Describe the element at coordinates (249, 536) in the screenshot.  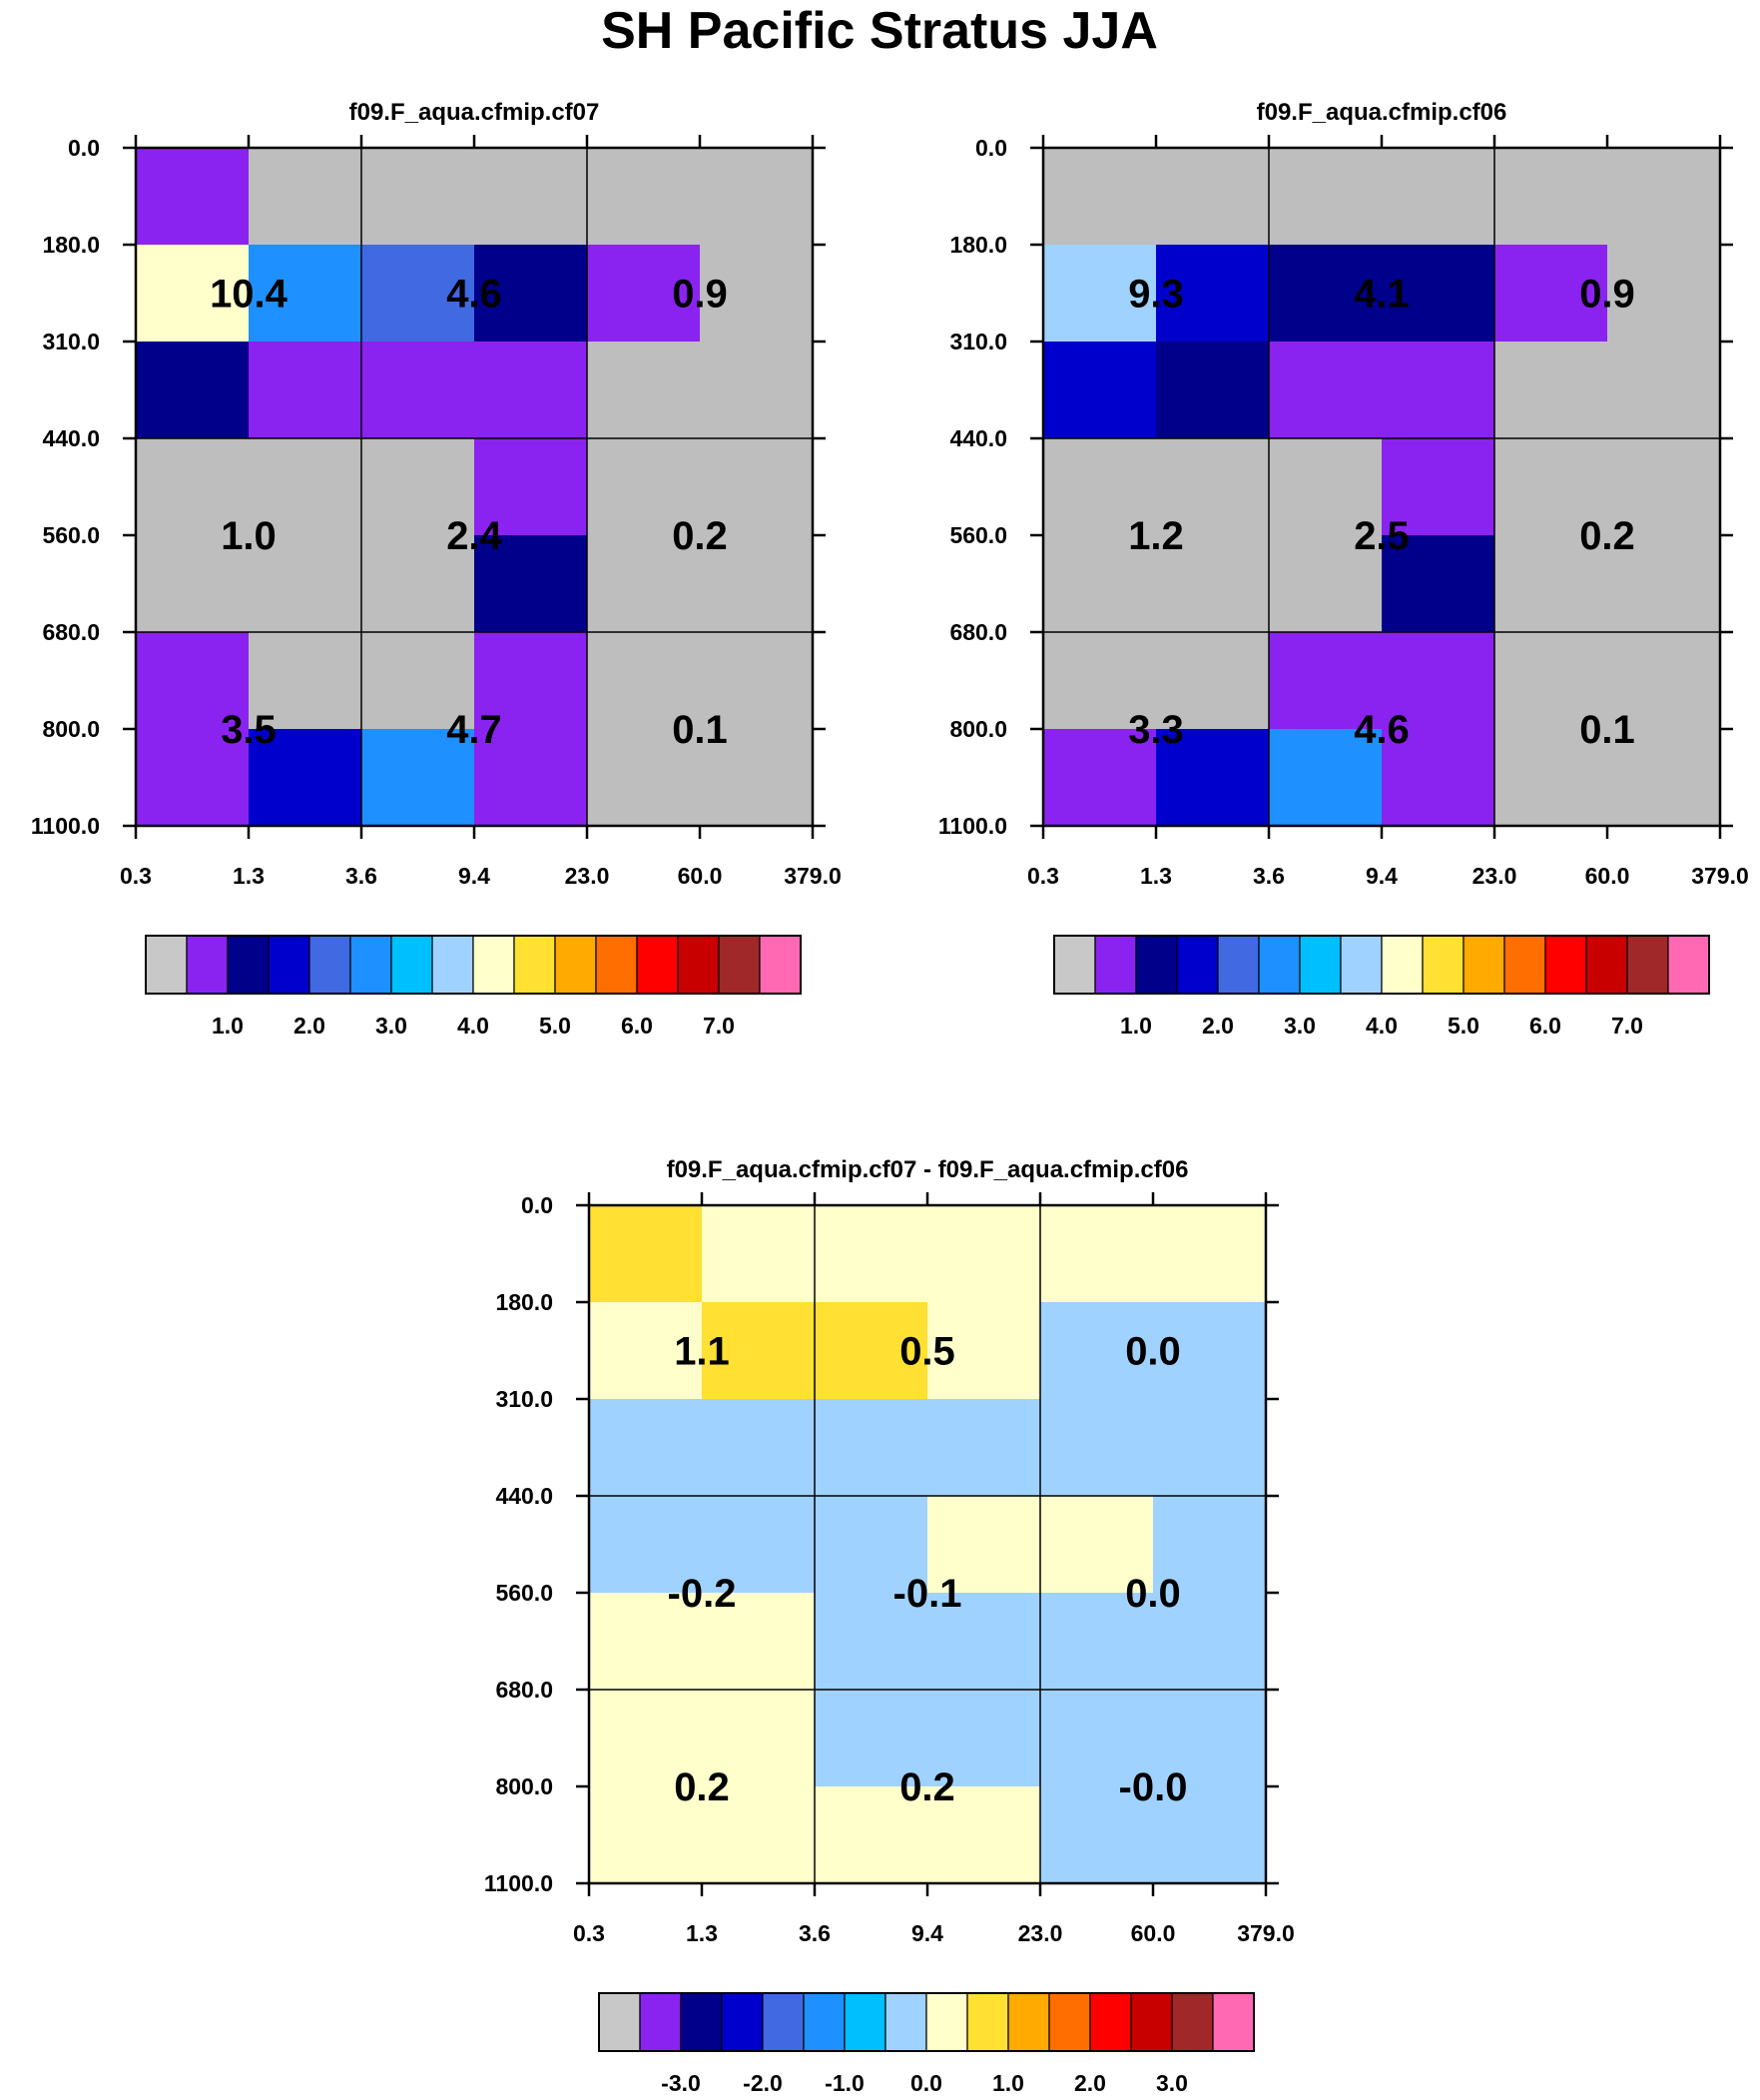
I see `box-value-label: 1.0` at that location.